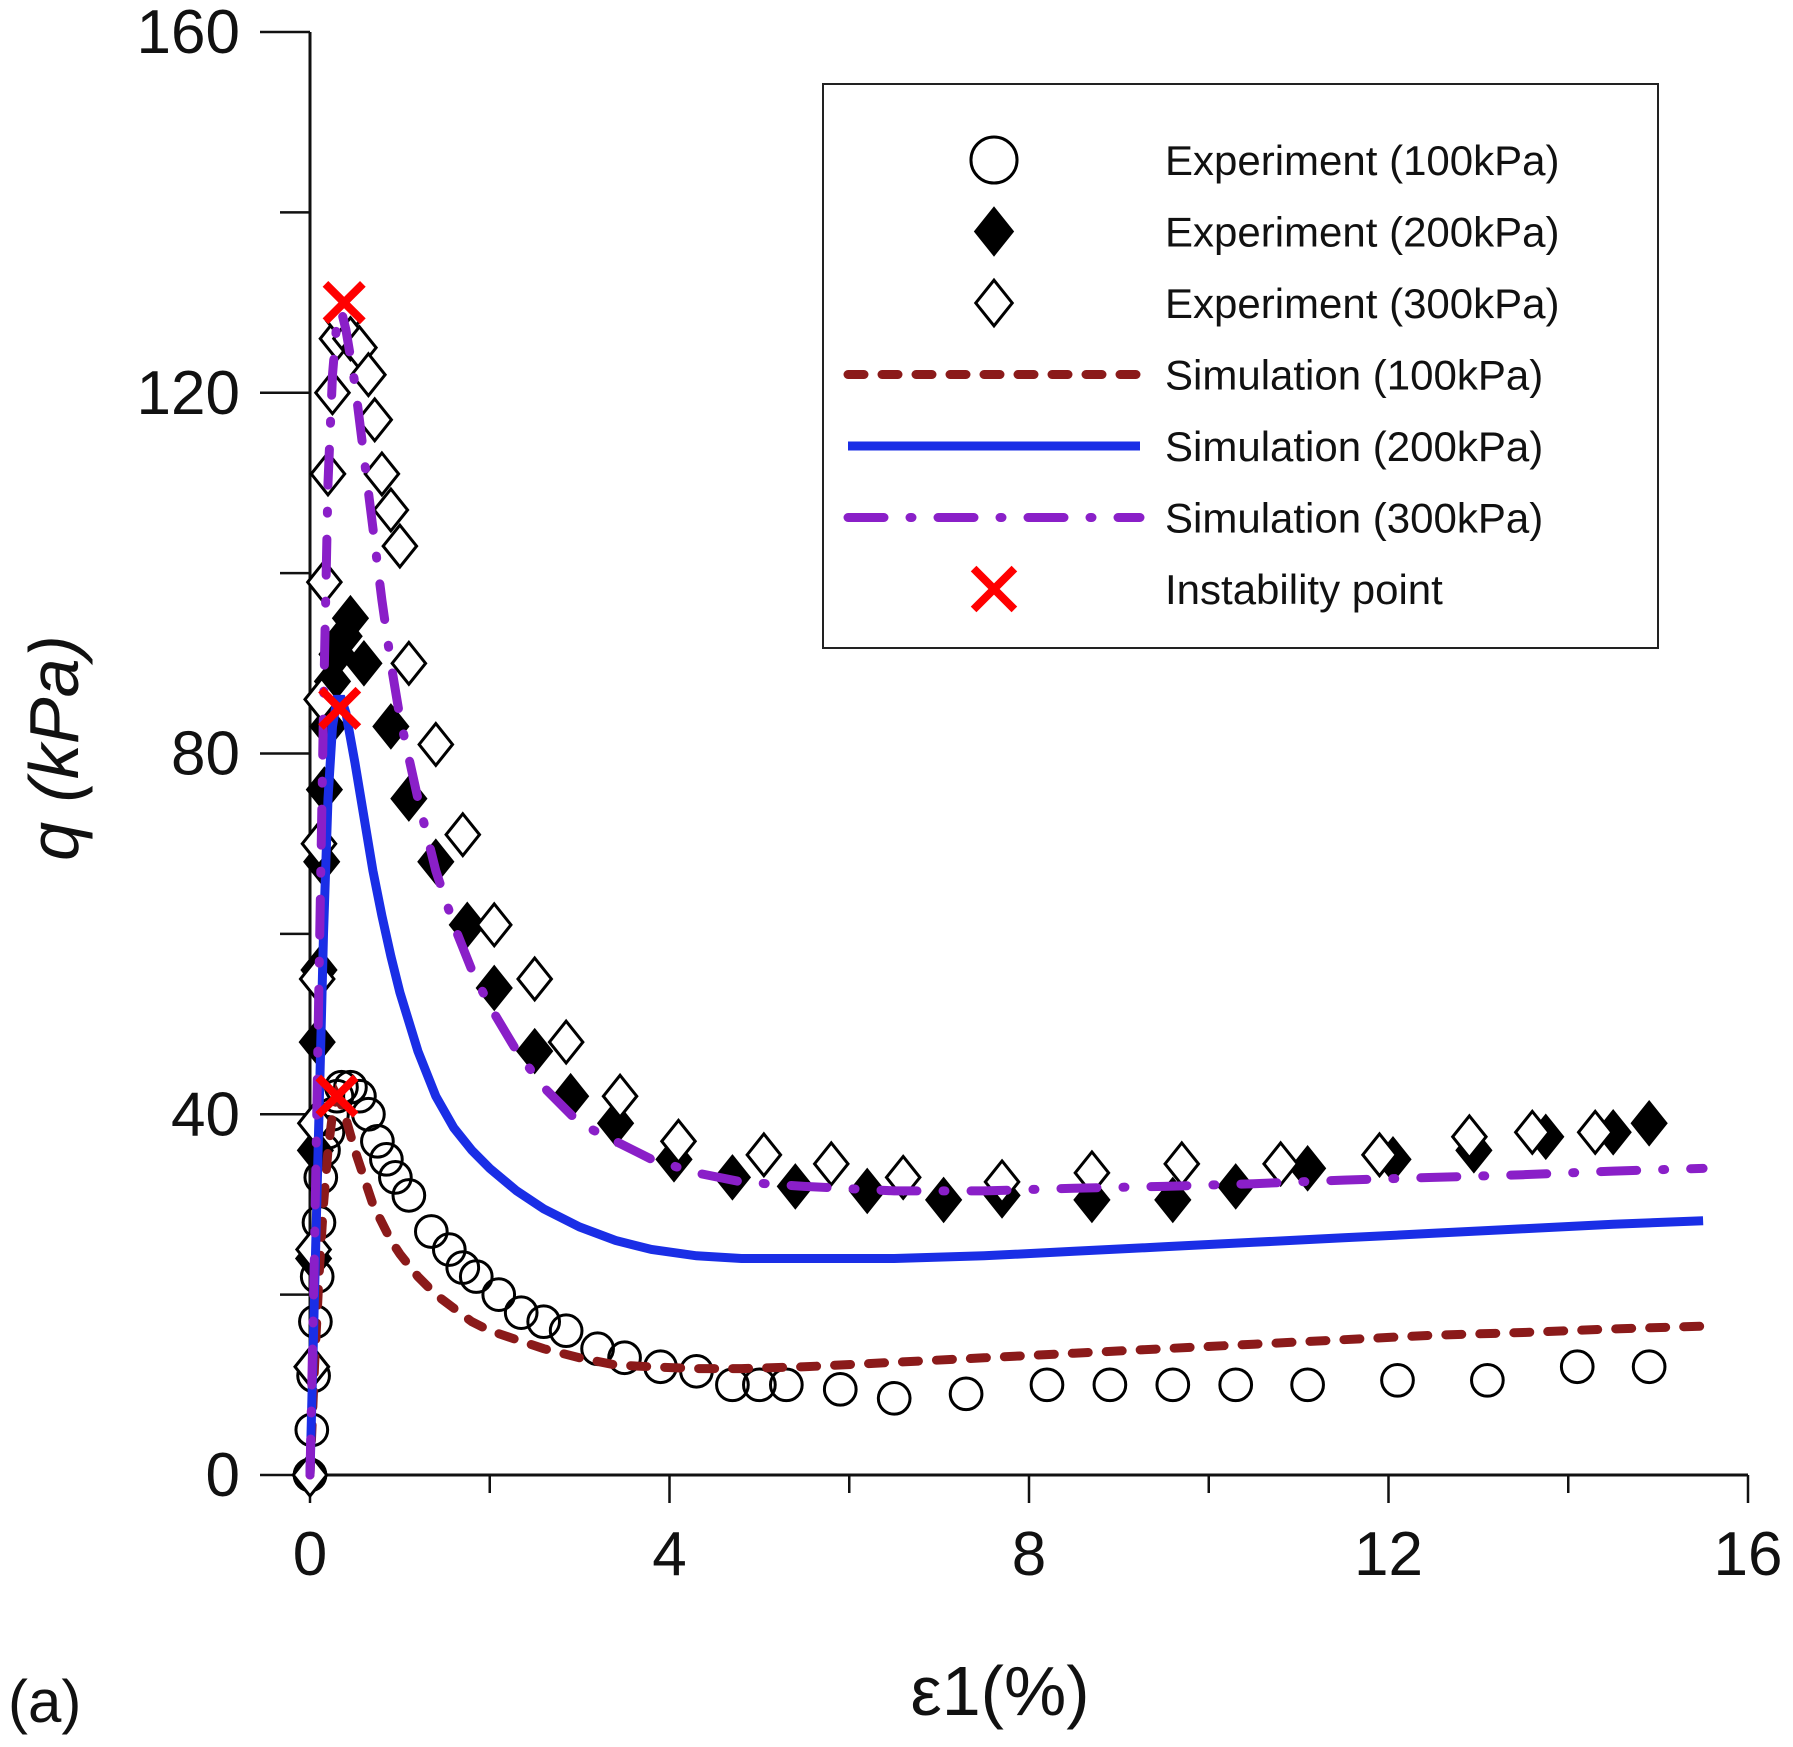  I want to click on legend-entry: Experiment (200kPa), so click(1266, 231).